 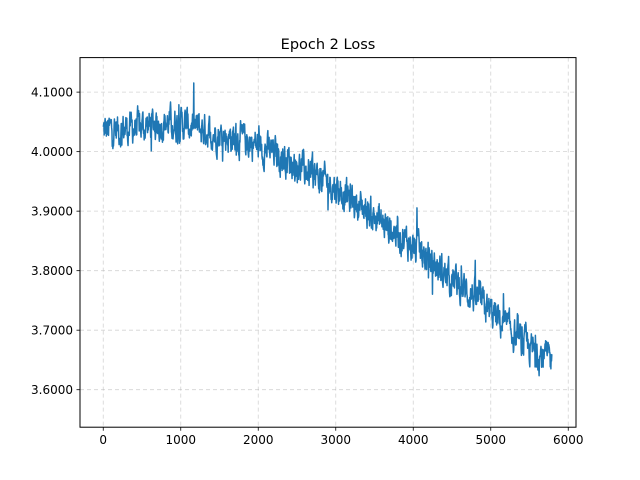 I want to click on x-tick-label: 0, so click(x=103, y=440).